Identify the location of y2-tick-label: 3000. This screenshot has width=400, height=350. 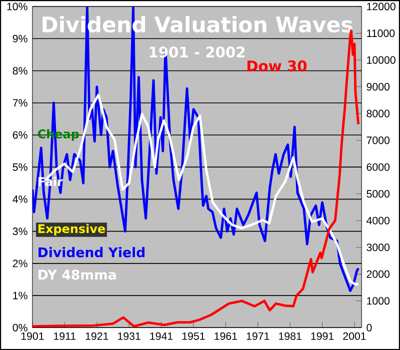
(378, 248).